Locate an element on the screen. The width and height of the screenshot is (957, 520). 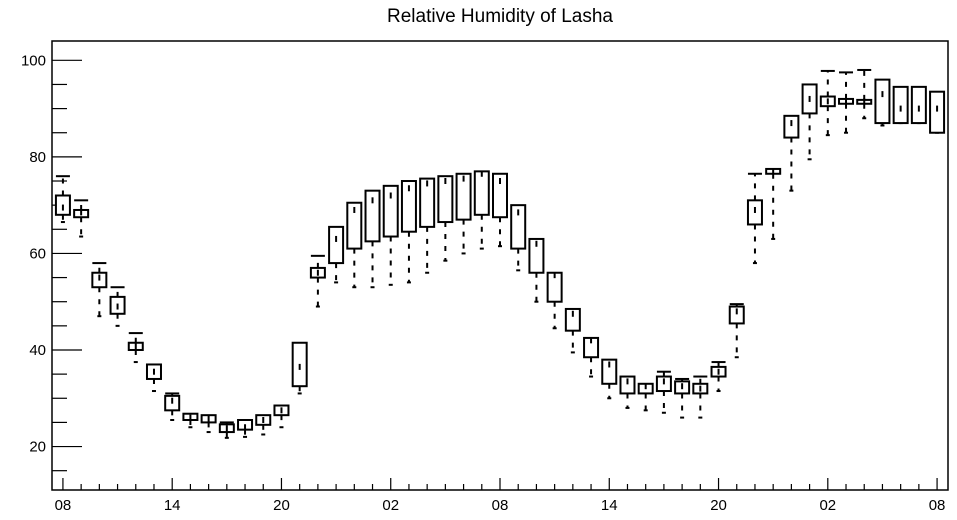
x-axis: 08 14 20 02 08 14 20 02 08 is located at coordinates (500, 496).